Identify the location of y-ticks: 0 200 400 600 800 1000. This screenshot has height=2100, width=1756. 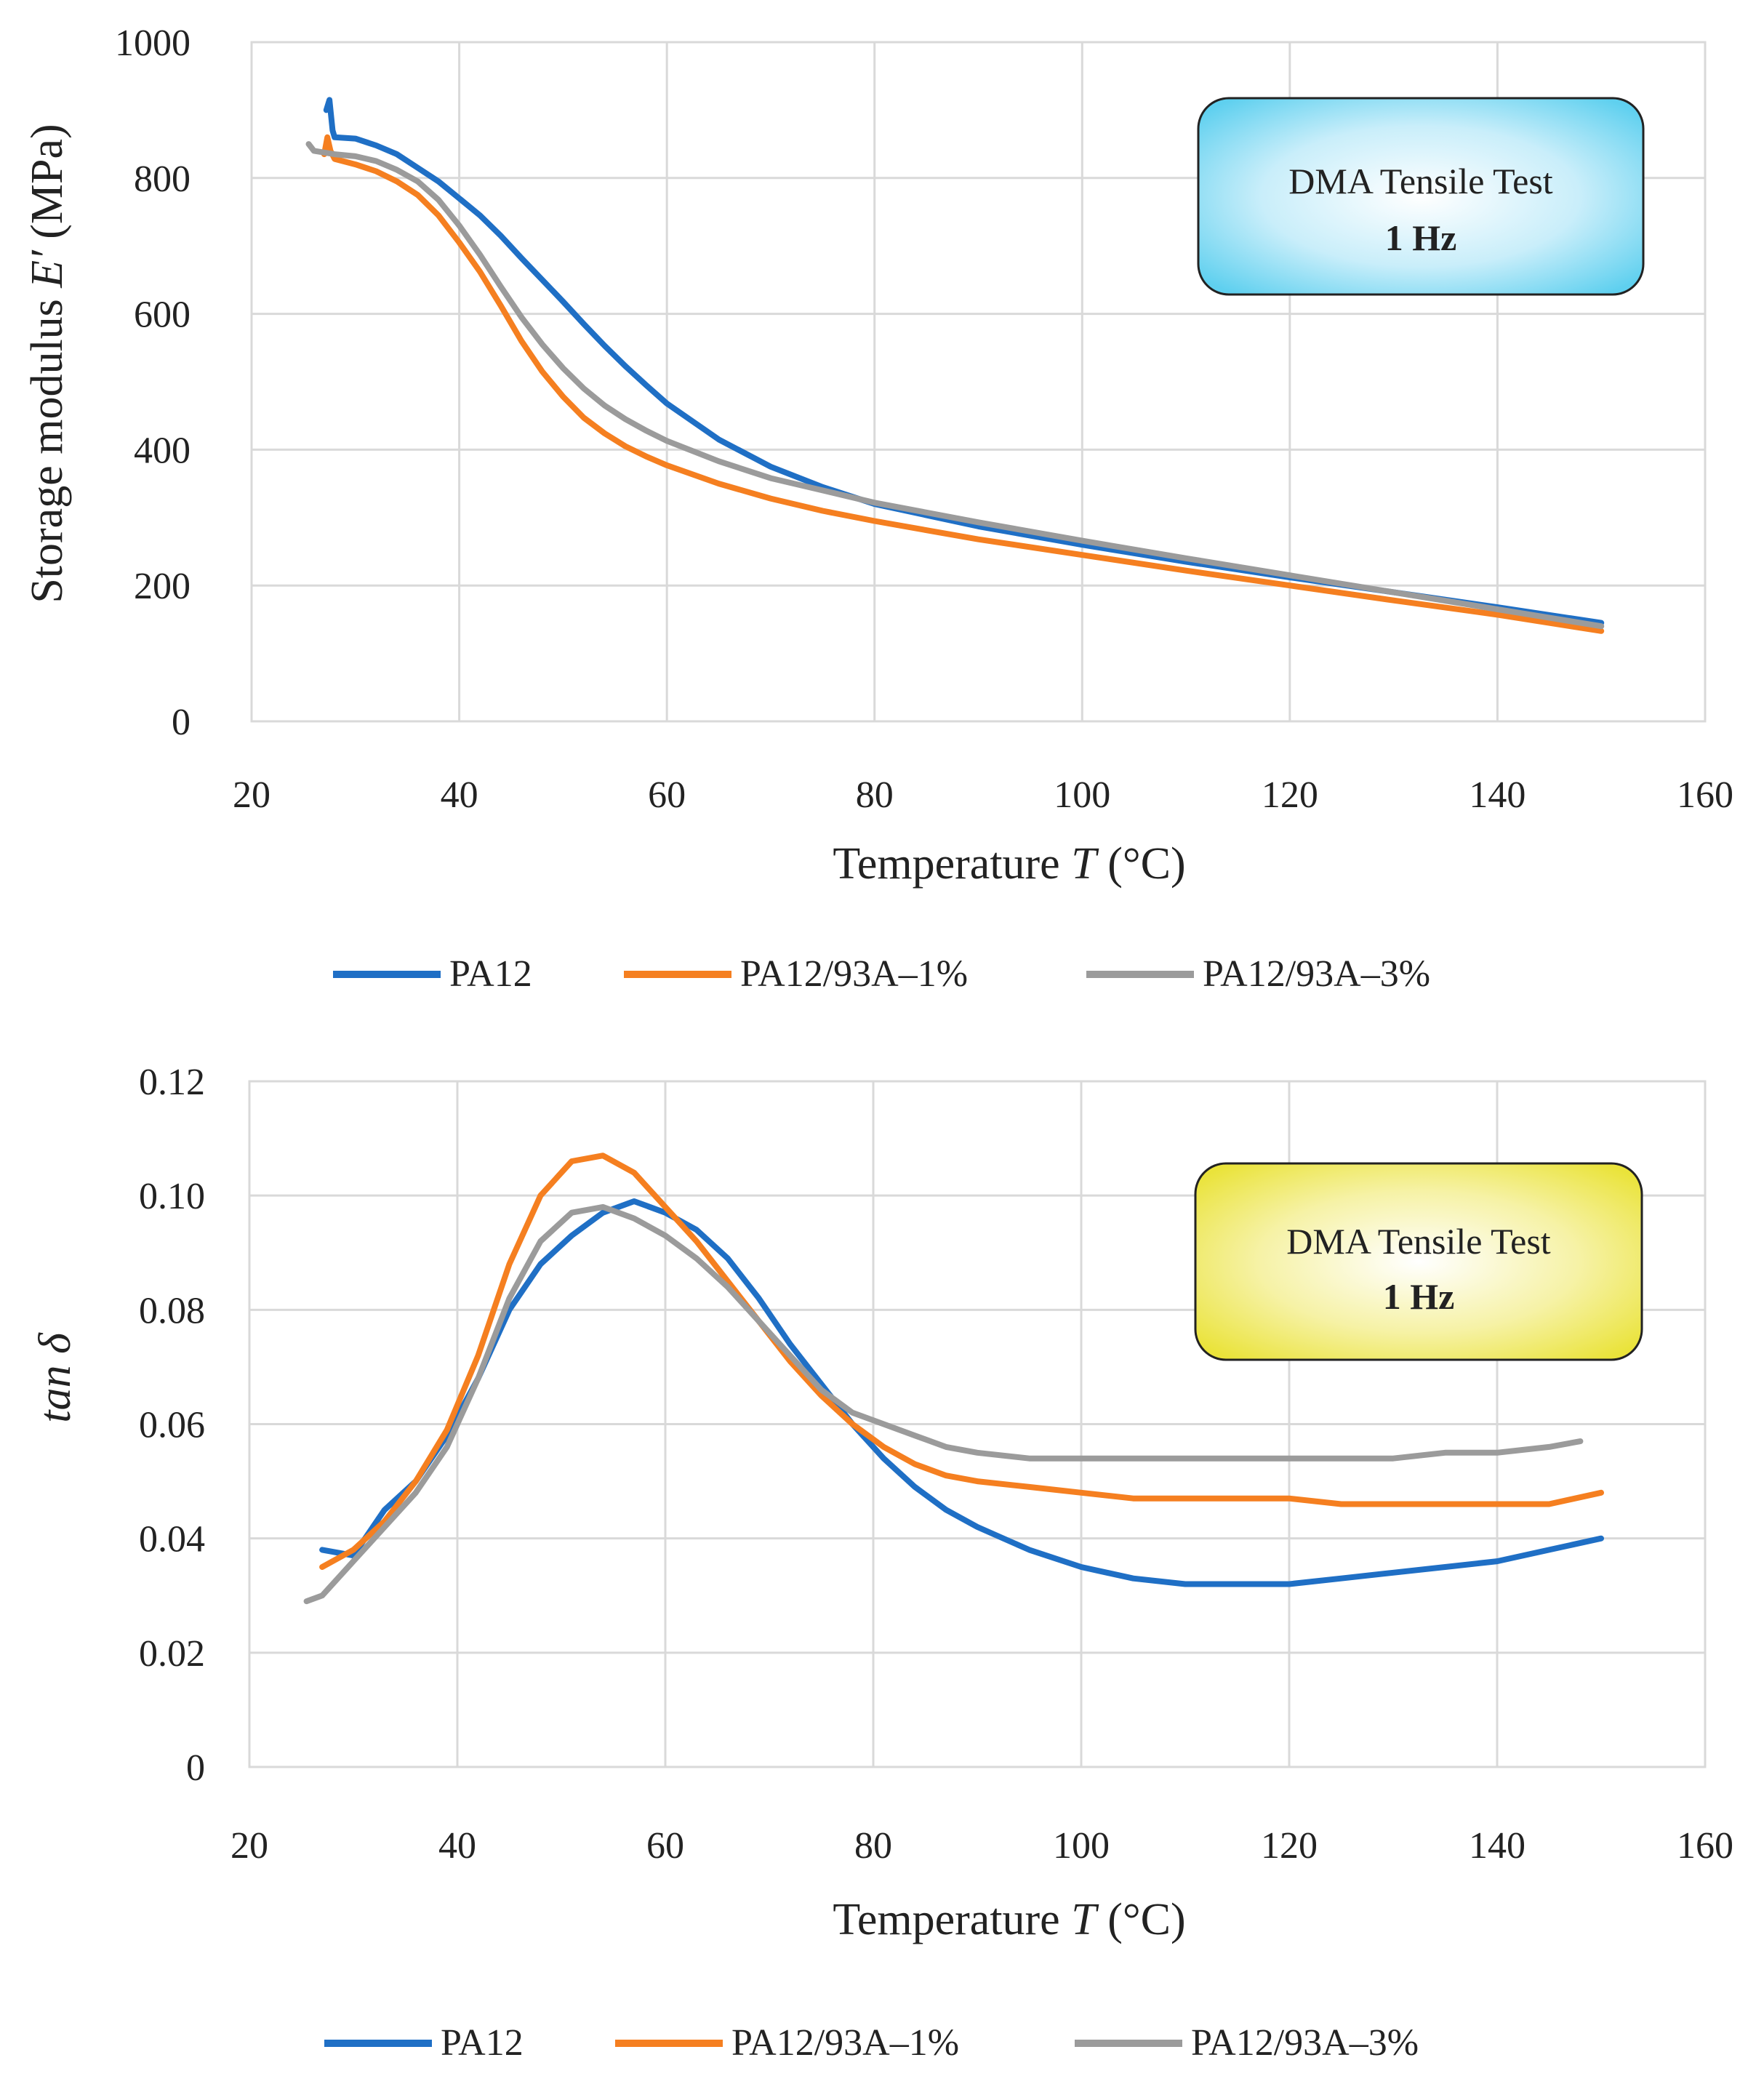
(153, 383).